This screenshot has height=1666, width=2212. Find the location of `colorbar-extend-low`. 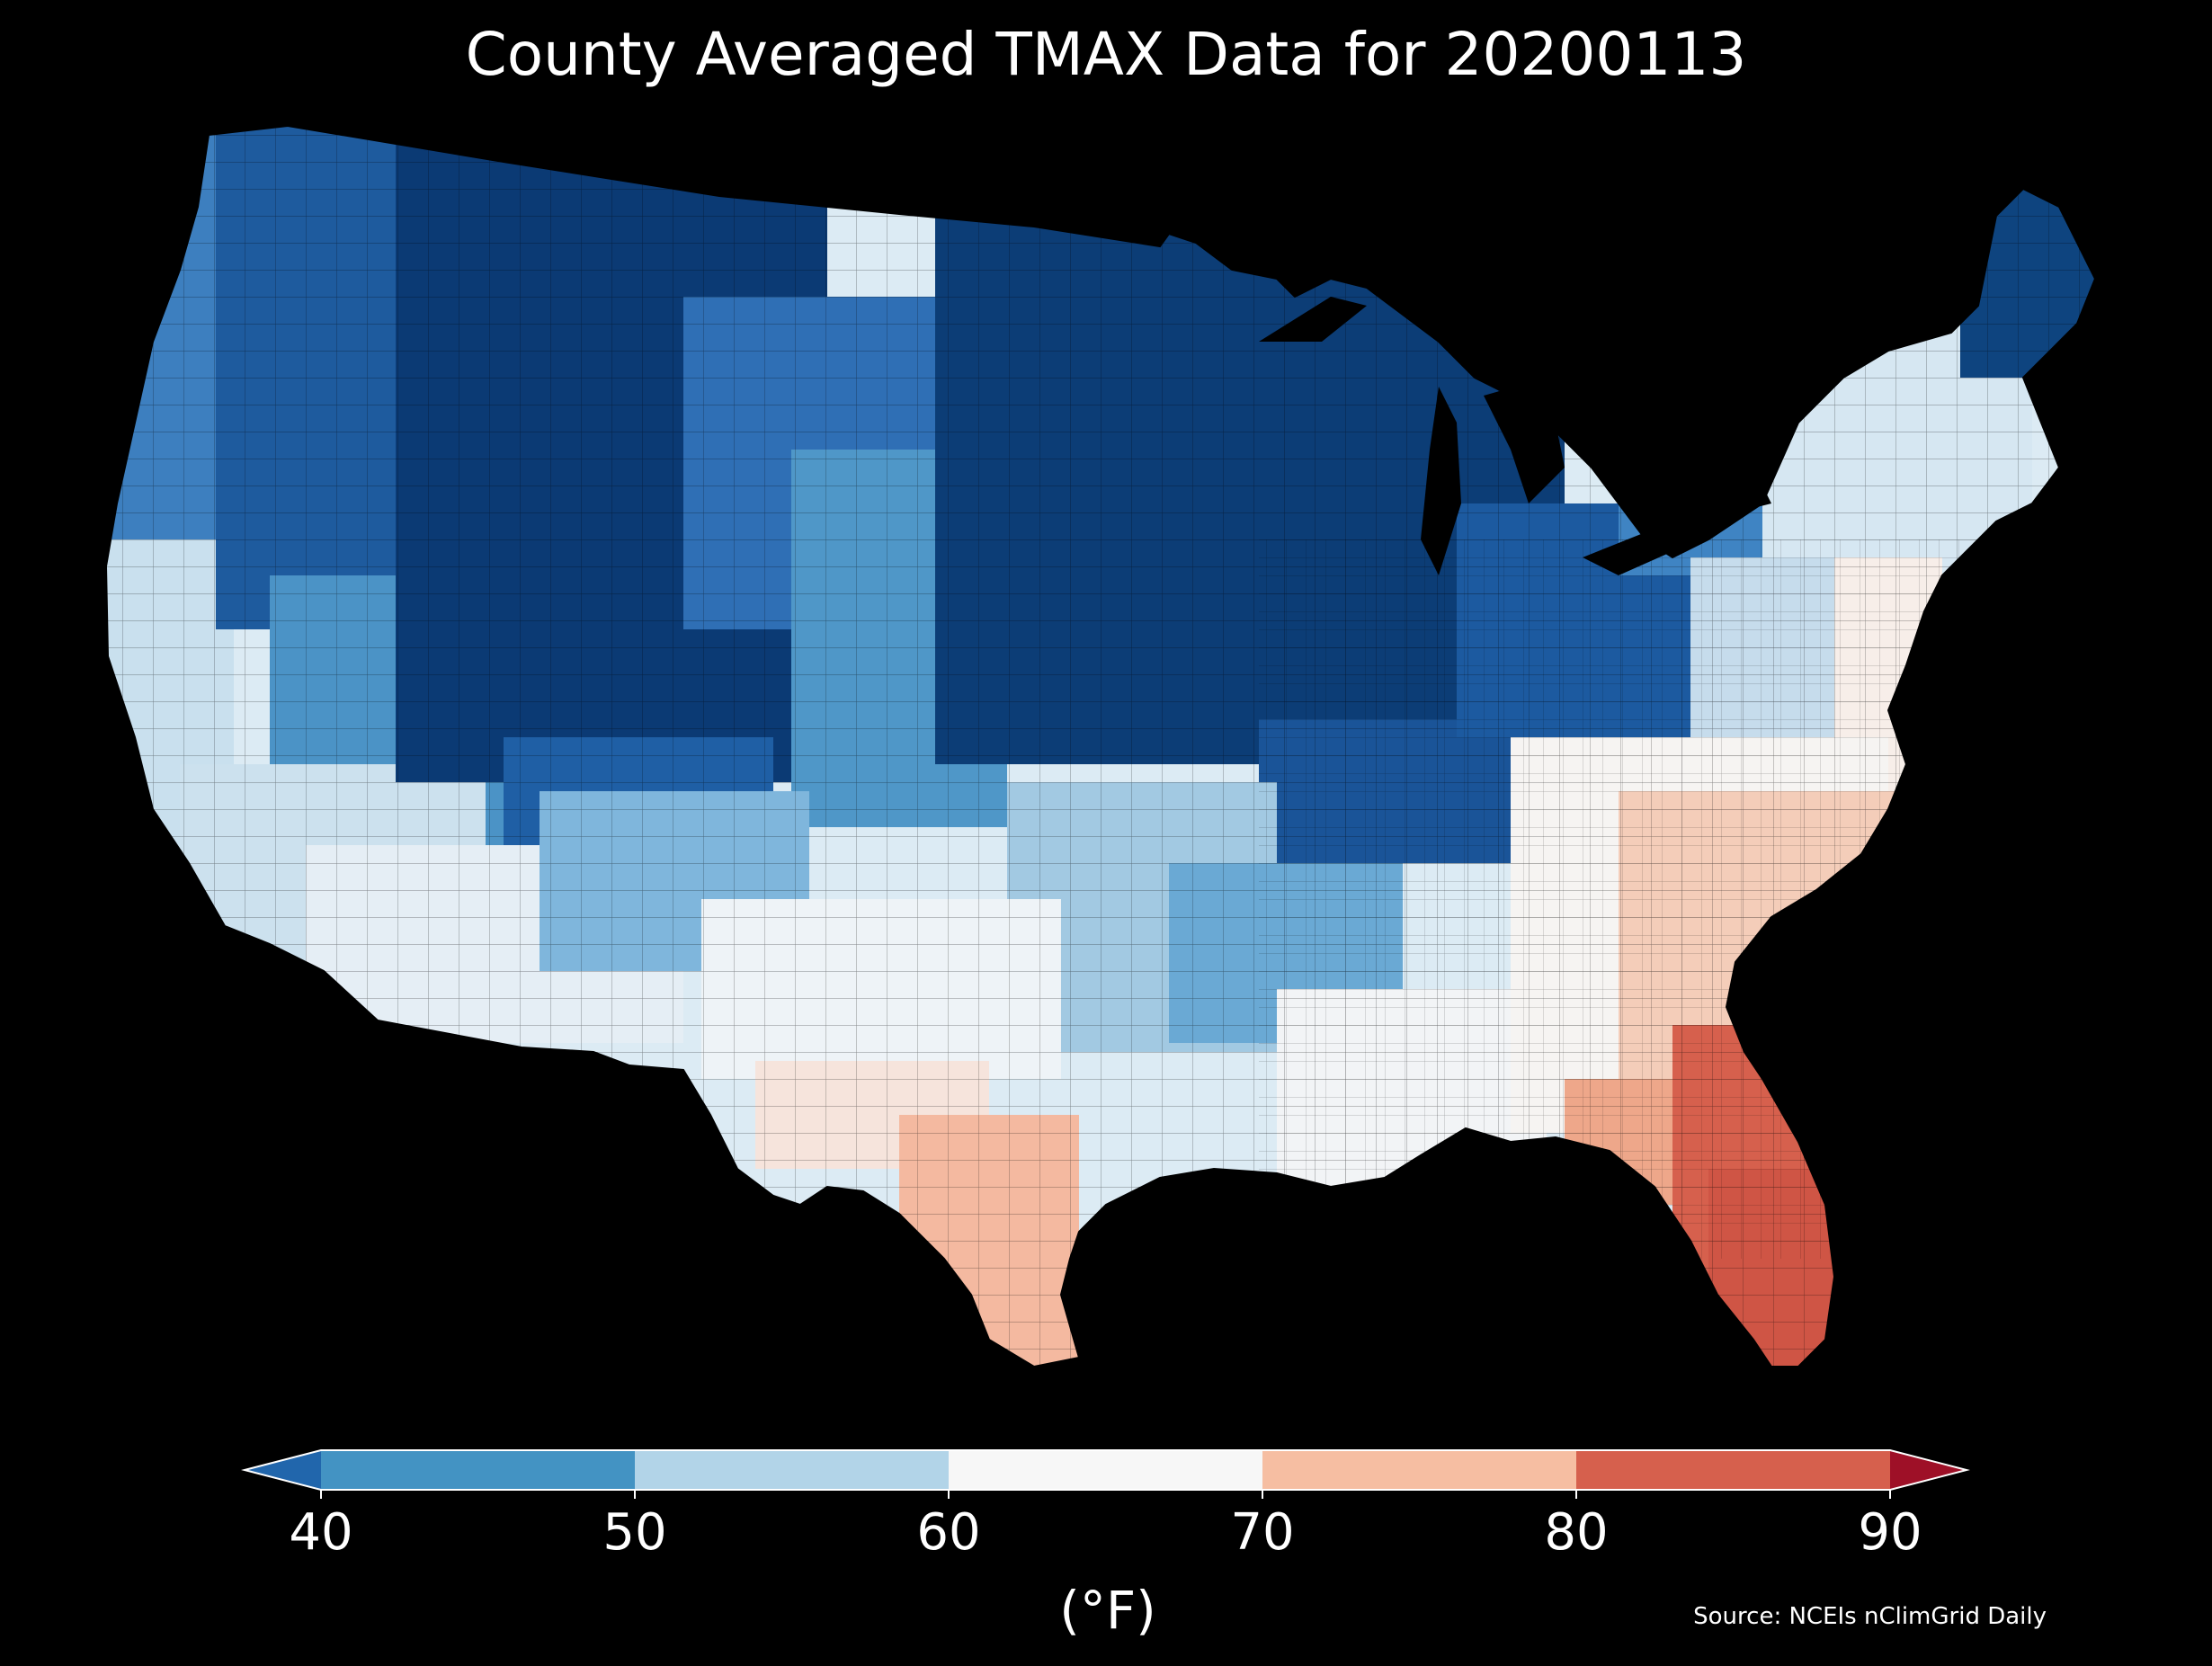

colorbar-extend-low is located at coordinates (283, 1470).